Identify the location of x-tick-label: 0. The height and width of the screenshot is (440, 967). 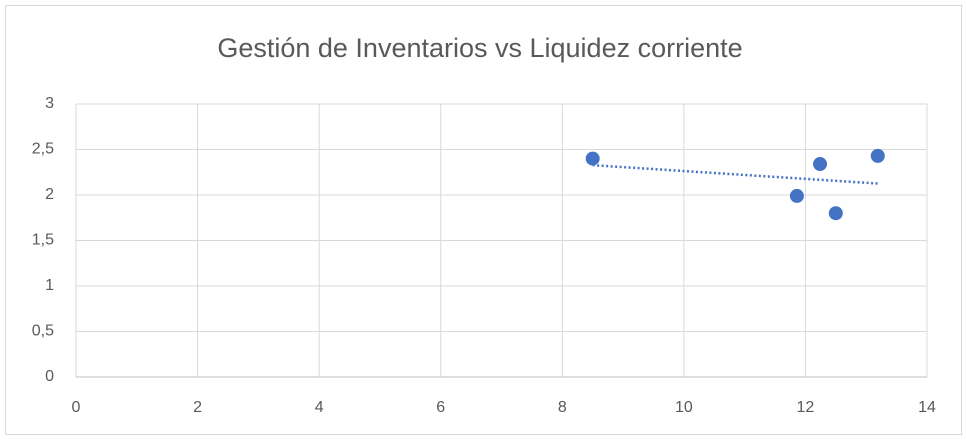
(76, 407).